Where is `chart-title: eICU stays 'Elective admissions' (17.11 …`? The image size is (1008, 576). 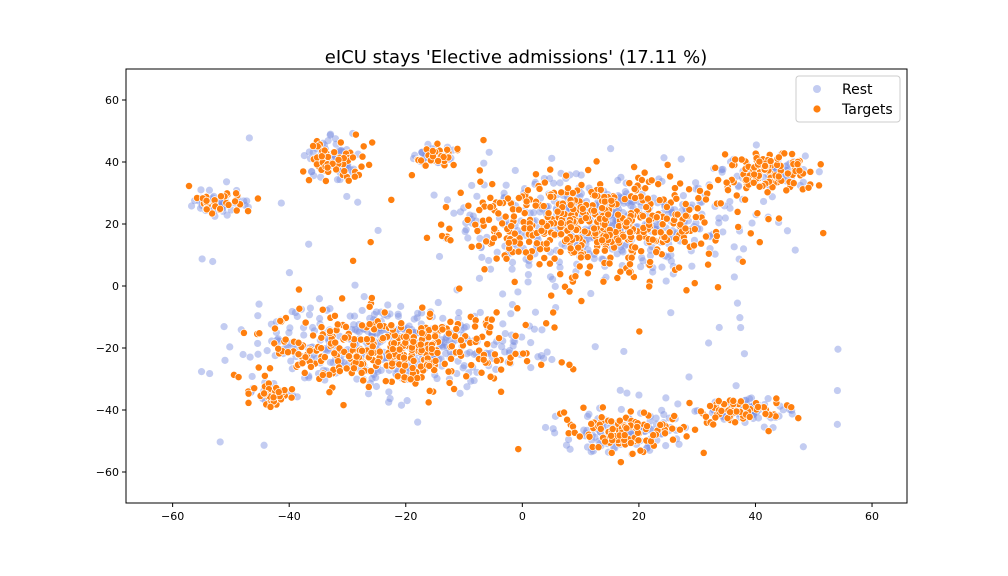
chart-title: eICU stays 'Elective admissions' (17.11 … is located at coordinates (516, 57).